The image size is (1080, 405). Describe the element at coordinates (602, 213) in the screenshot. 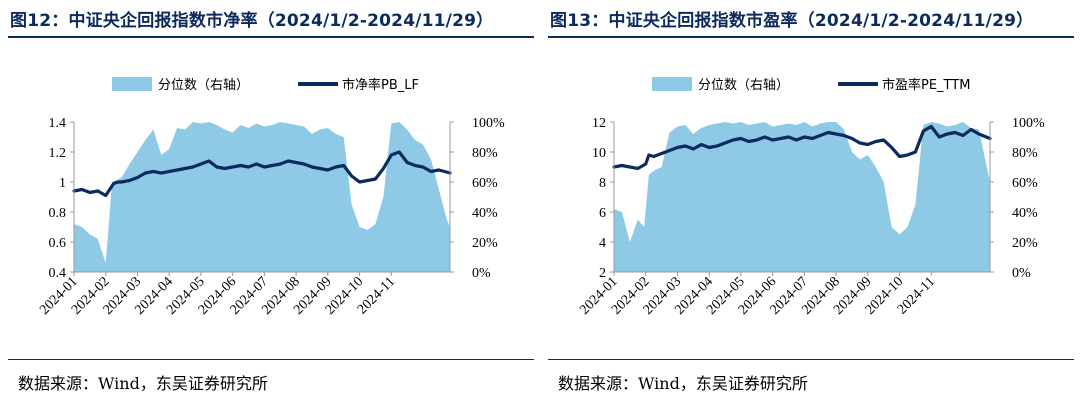

I see `y-left-tick-label: 6` at that location.